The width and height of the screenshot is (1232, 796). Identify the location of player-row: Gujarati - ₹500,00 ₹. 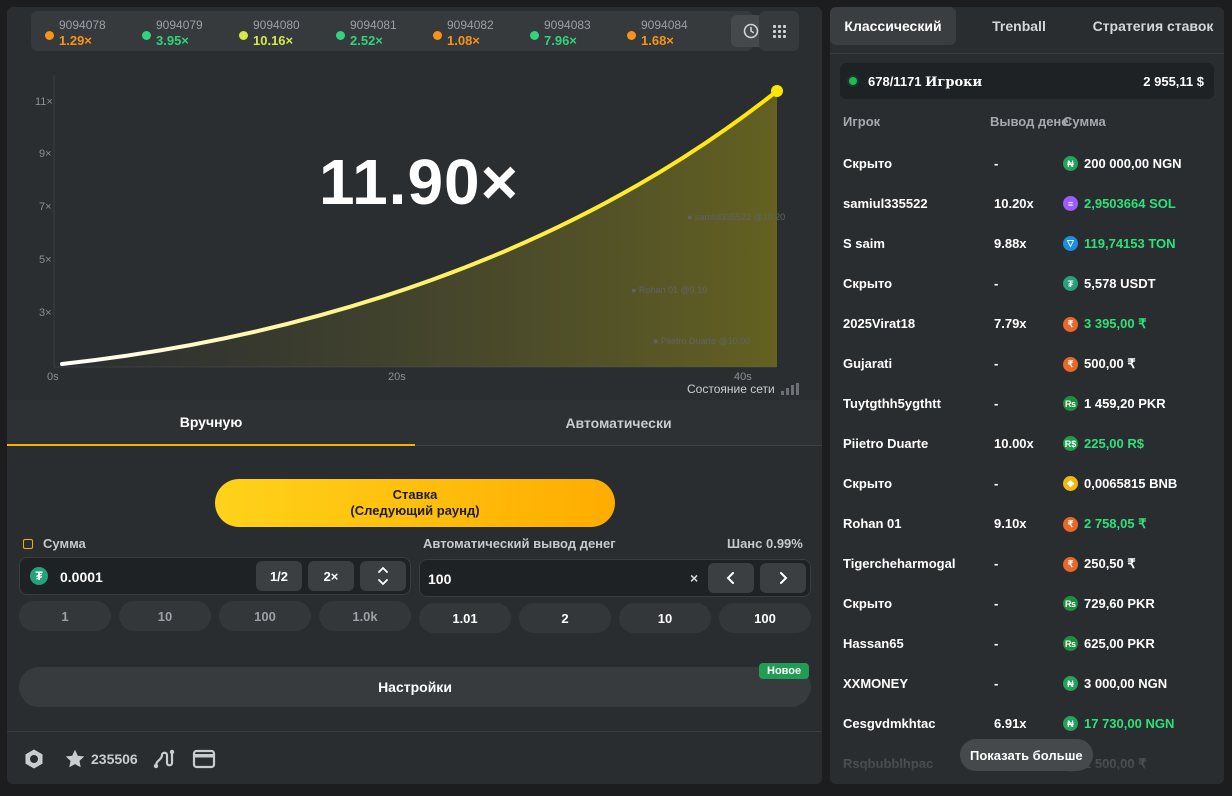
(1027, 364).